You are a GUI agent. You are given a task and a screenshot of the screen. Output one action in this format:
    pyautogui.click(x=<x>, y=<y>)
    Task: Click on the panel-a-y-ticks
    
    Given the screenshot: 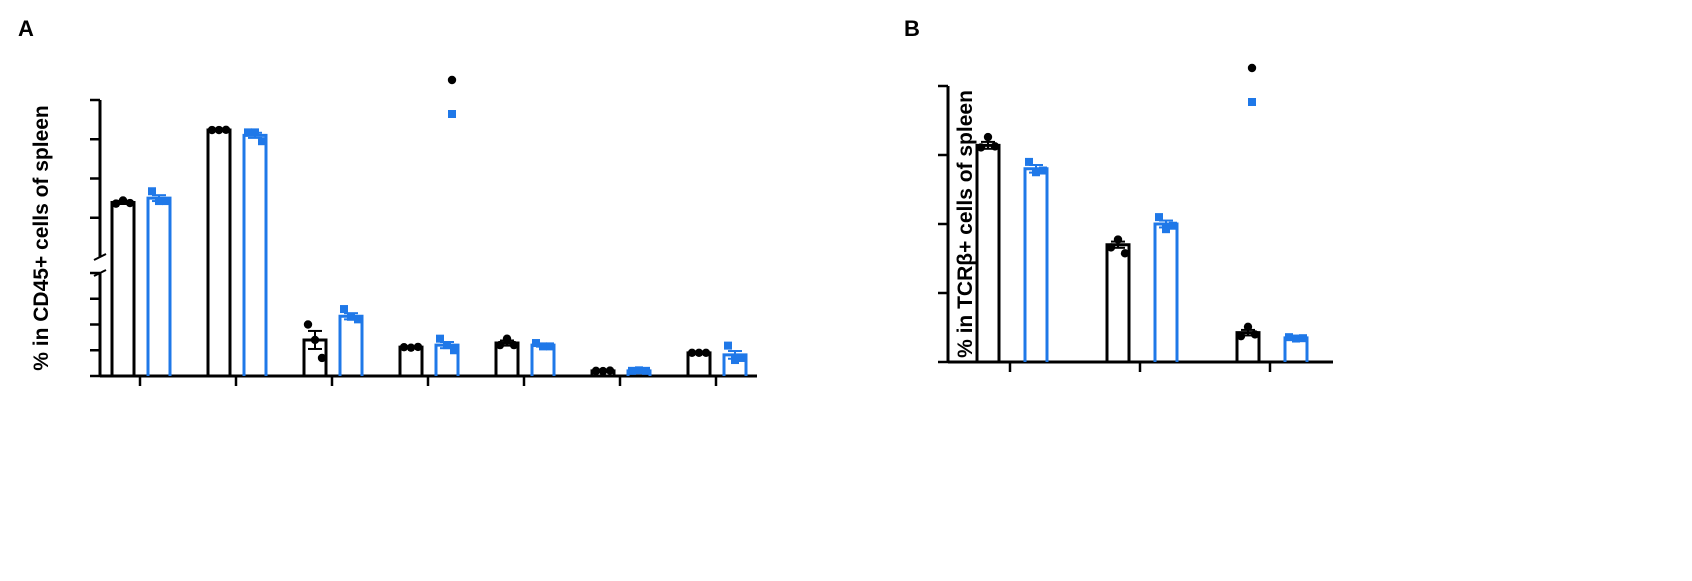 What is the action you would take?
    pyautogui.click(x=95, y=238)
    